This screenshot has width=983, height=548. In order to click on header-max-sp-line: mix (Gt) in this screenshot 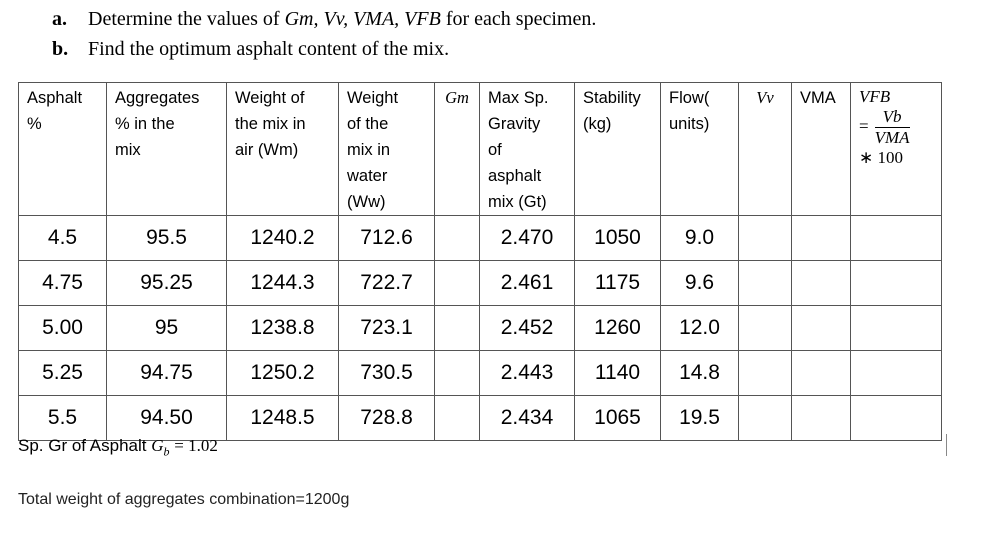, I will do `click(517, 202)`.